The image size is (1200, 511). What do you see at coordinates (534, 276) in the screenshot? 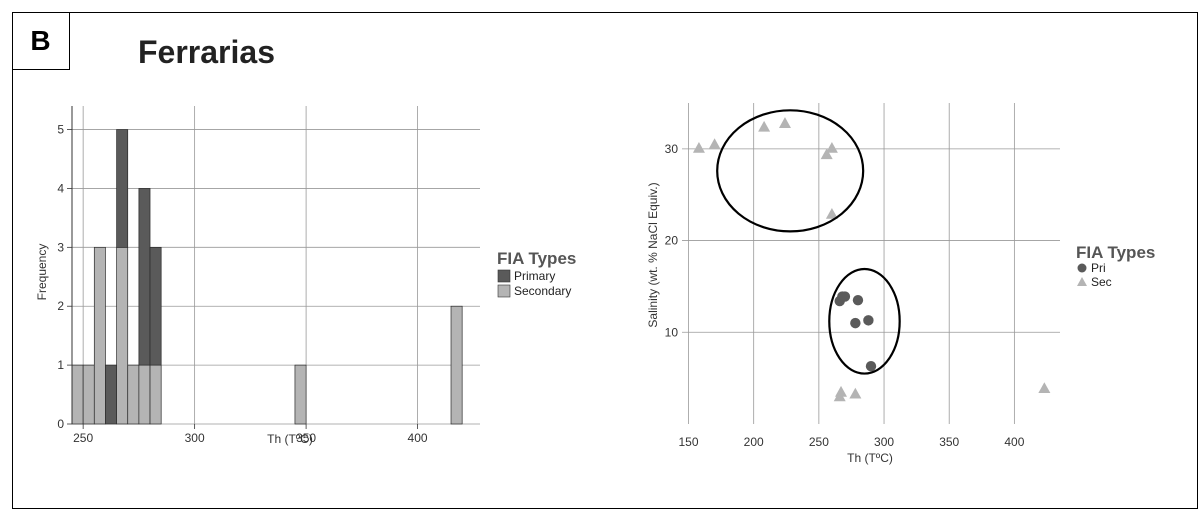
I see `legend-label-primary: Primary` at bounding box center [534, 276].